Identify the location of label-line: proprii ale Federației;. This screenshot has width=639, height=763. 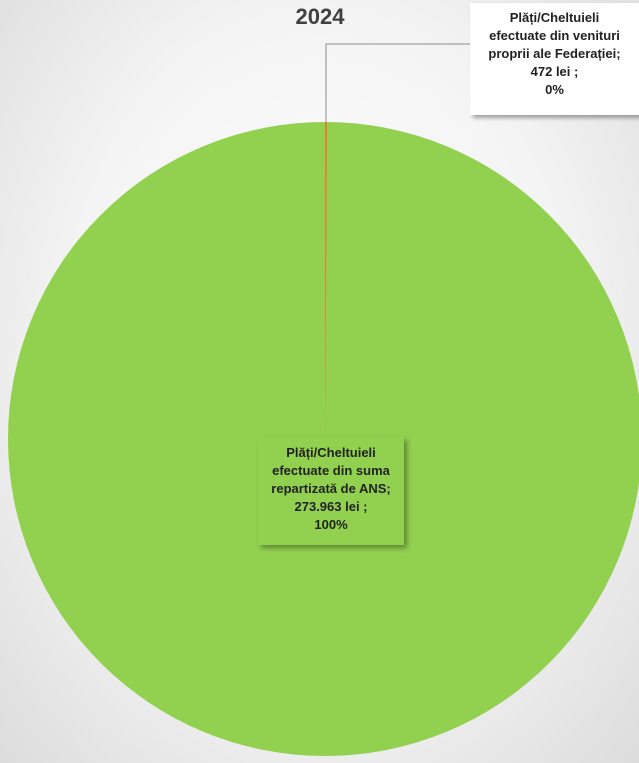
(554, 53).